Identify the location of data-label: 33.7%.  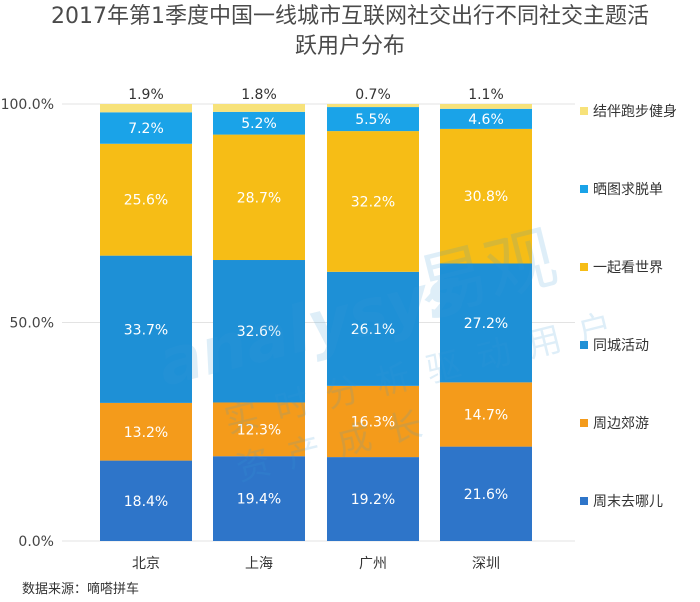
(146, 330).